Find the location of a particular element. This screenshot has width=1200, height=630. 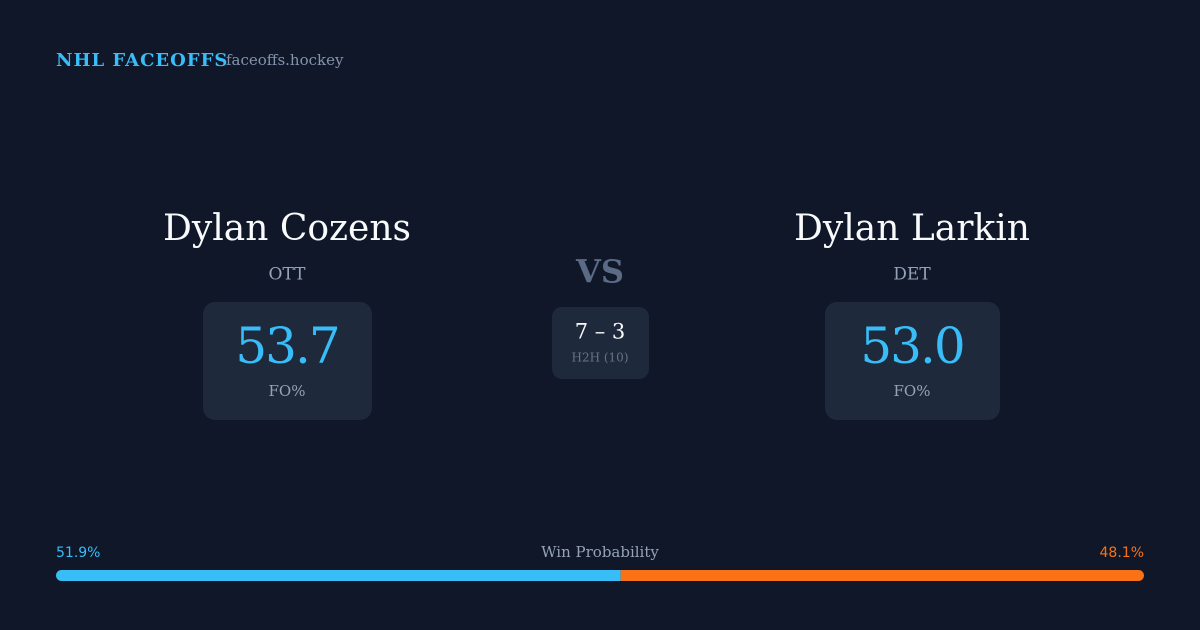

player-team: OTT is located at coordinates (288, 275).